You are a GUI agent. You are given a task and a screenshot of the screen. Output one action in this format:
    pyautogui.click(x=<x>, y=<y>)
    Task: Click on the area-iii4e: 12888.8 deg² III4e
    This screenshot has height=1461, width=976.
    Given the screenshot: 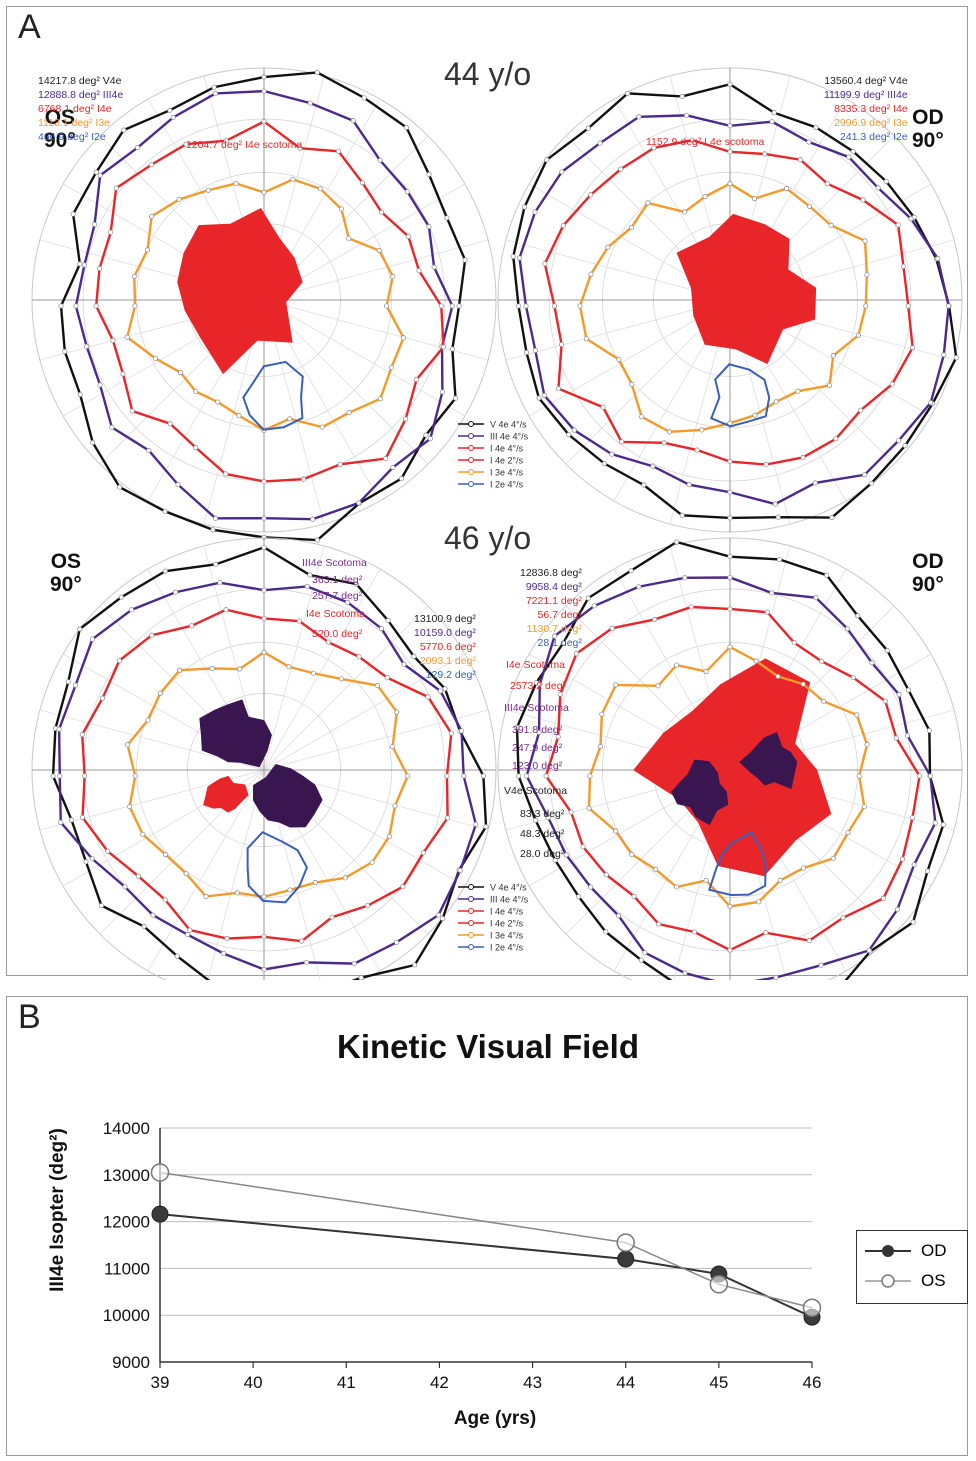 What is the action you would take?
    pyautogui.click(x=81, y=95)
    